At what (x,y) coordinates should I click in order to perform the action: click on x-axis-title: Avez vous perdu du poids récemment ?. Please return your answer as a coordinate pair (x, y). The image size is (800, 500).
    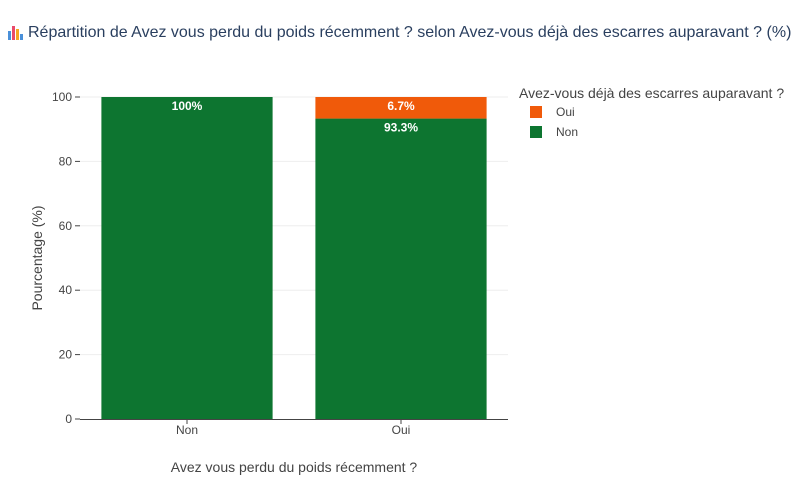
    Looking at the image, I should click on (294, 467).